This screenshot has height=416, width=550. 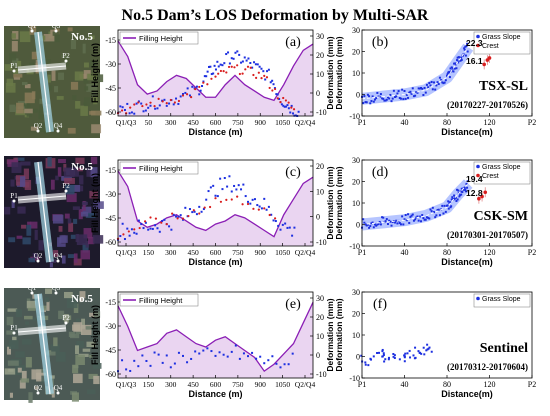 What do you see at coordinates (504, 348) in the screenshot?
I see `sensor-name: Sentinel` at bounding box center [504, 348].